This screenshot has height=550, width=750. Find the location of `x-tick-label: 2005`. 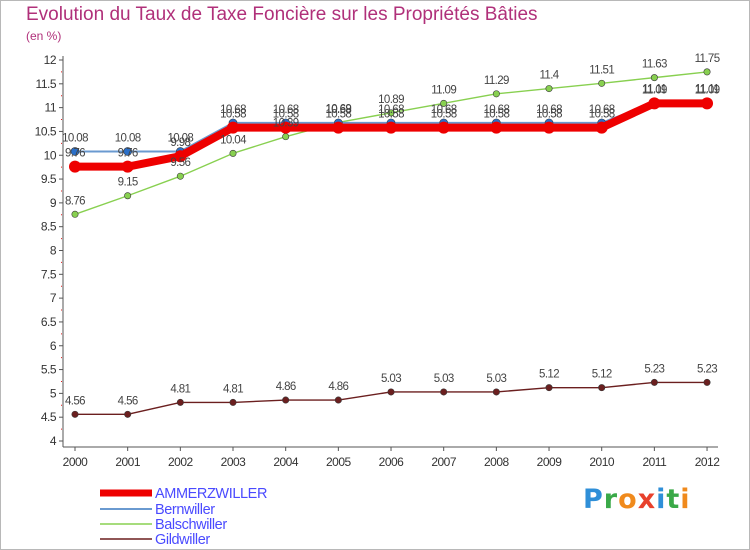

x-tick-label: 2005 is located at coordinates (339, 462).